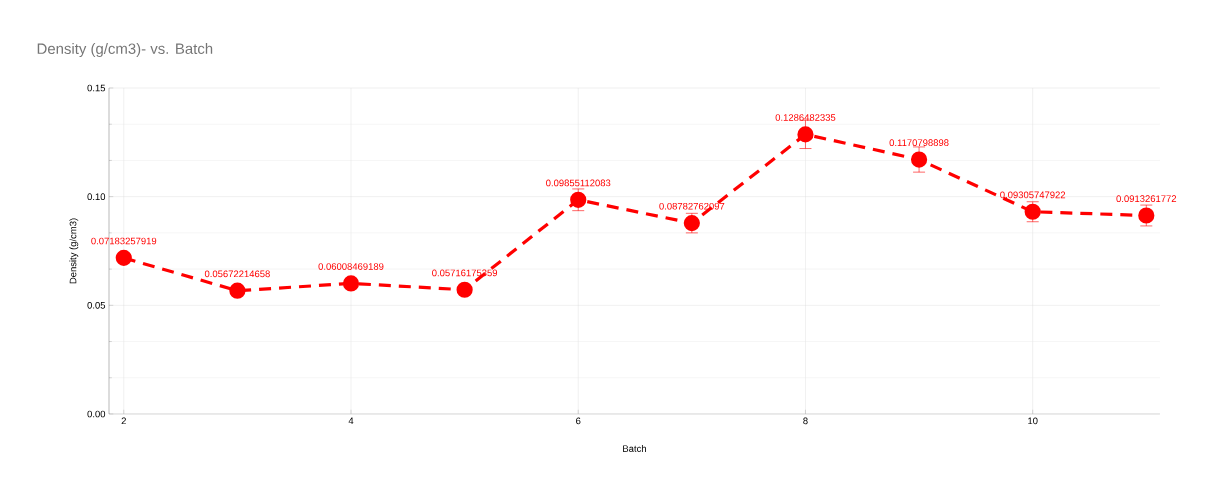  What do you see at coordinates (465, 273) in the screenshot?
I see `data-label: 0.05716175359` at bounding box center [465, 273].